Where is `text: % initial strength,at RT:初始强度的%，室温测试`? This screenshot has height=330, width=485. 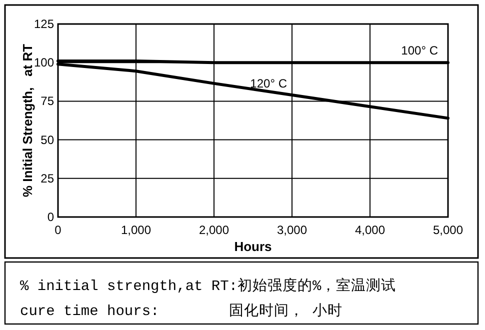 text: % initial strength,at RT:初始强度的%，室温测试 is located at coordinates (208, 286).